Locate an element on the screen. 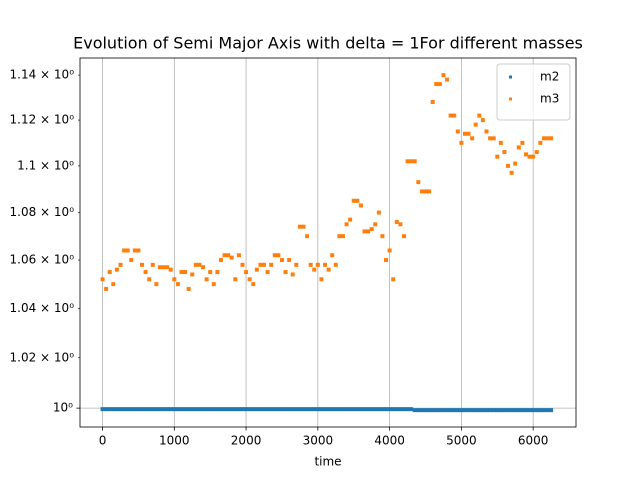 This screenshot has width=640, height=480. legend-label: m2 is located at coordinates (549, 77).